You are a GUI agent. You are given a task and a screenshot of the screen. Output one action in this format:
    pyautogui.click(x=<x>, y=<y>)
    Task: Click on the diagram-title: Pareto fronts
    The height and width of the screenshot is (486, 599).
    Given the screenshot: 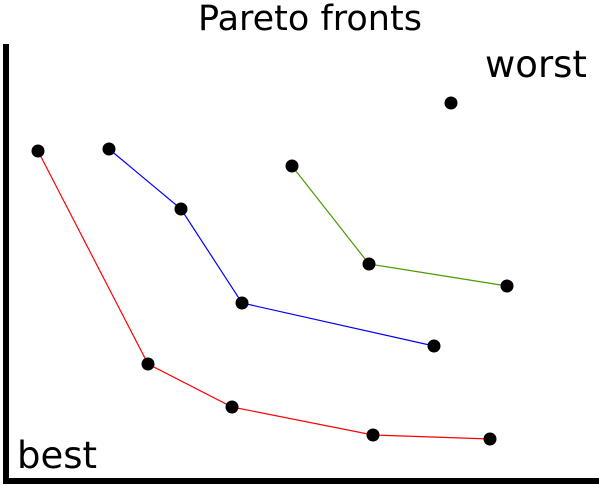 What is the action you would take?
    pyautogui.click(x=310, y=19)
    